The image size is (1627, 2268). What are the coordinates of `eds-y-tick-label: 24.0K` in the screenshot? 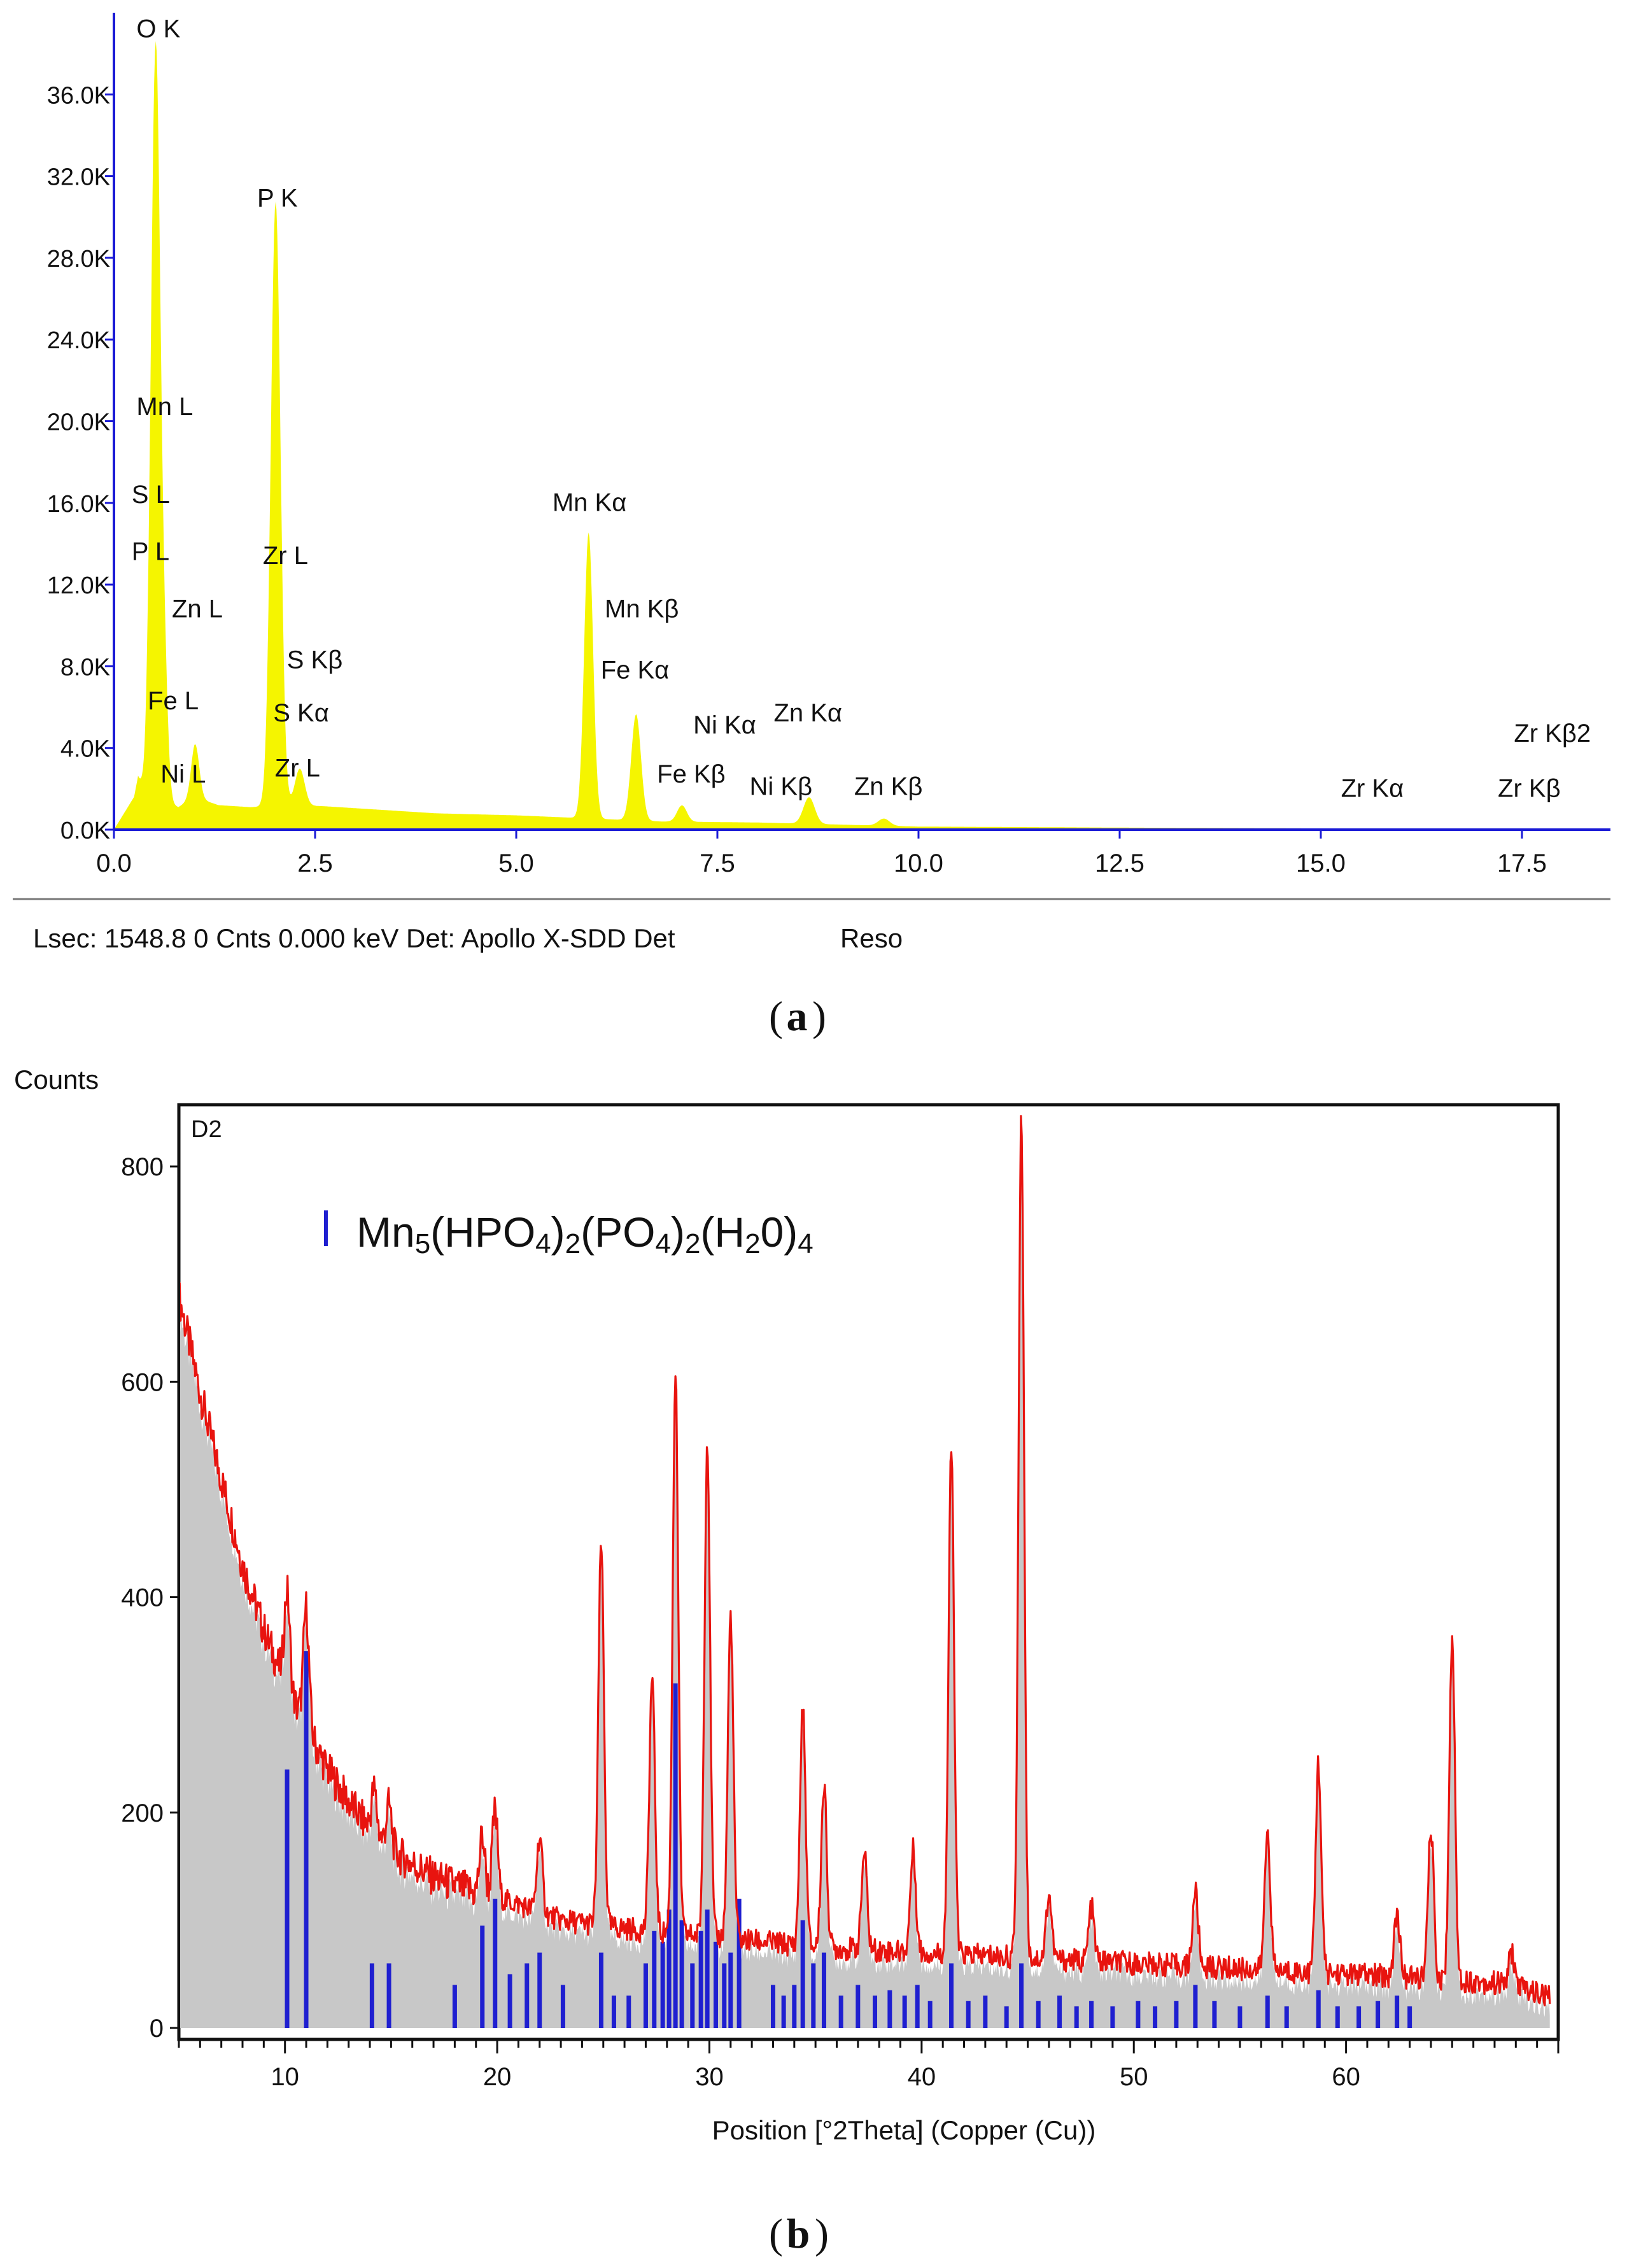 It's located at (78, 341).